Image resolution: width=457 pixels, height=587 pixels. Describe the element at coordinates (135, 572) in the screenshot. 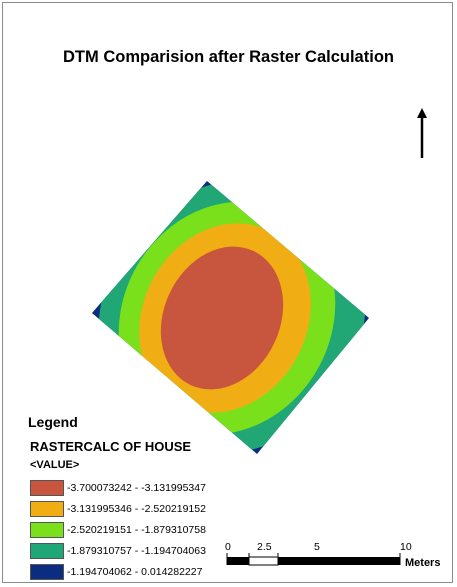

I see `legend-label: -1.194704062 - 0.014282227` at that location.